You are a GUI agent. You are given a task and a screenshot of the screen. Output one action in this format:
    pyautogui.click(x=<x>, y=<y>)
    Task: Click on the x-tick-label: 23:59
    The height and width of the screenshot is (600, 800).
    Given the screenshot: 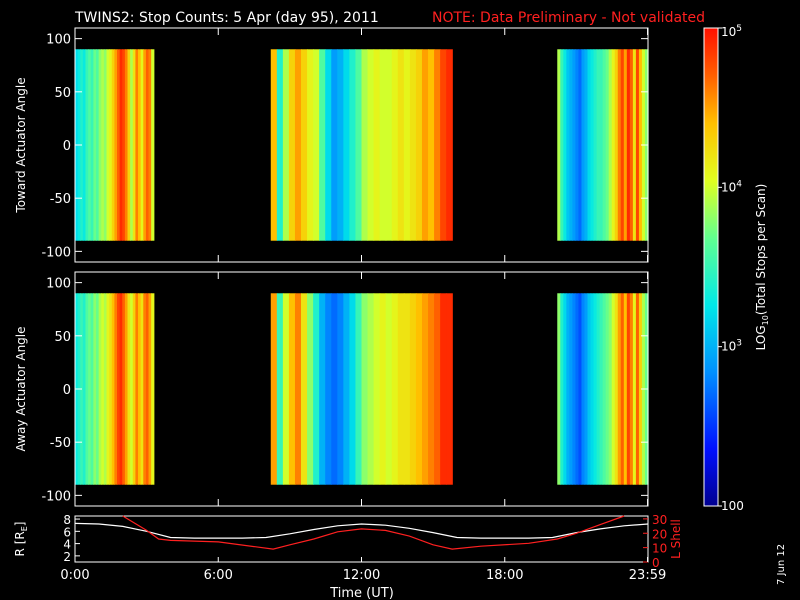 What is the action you would take?
    pyautogui.click(x=647, y=575)
    